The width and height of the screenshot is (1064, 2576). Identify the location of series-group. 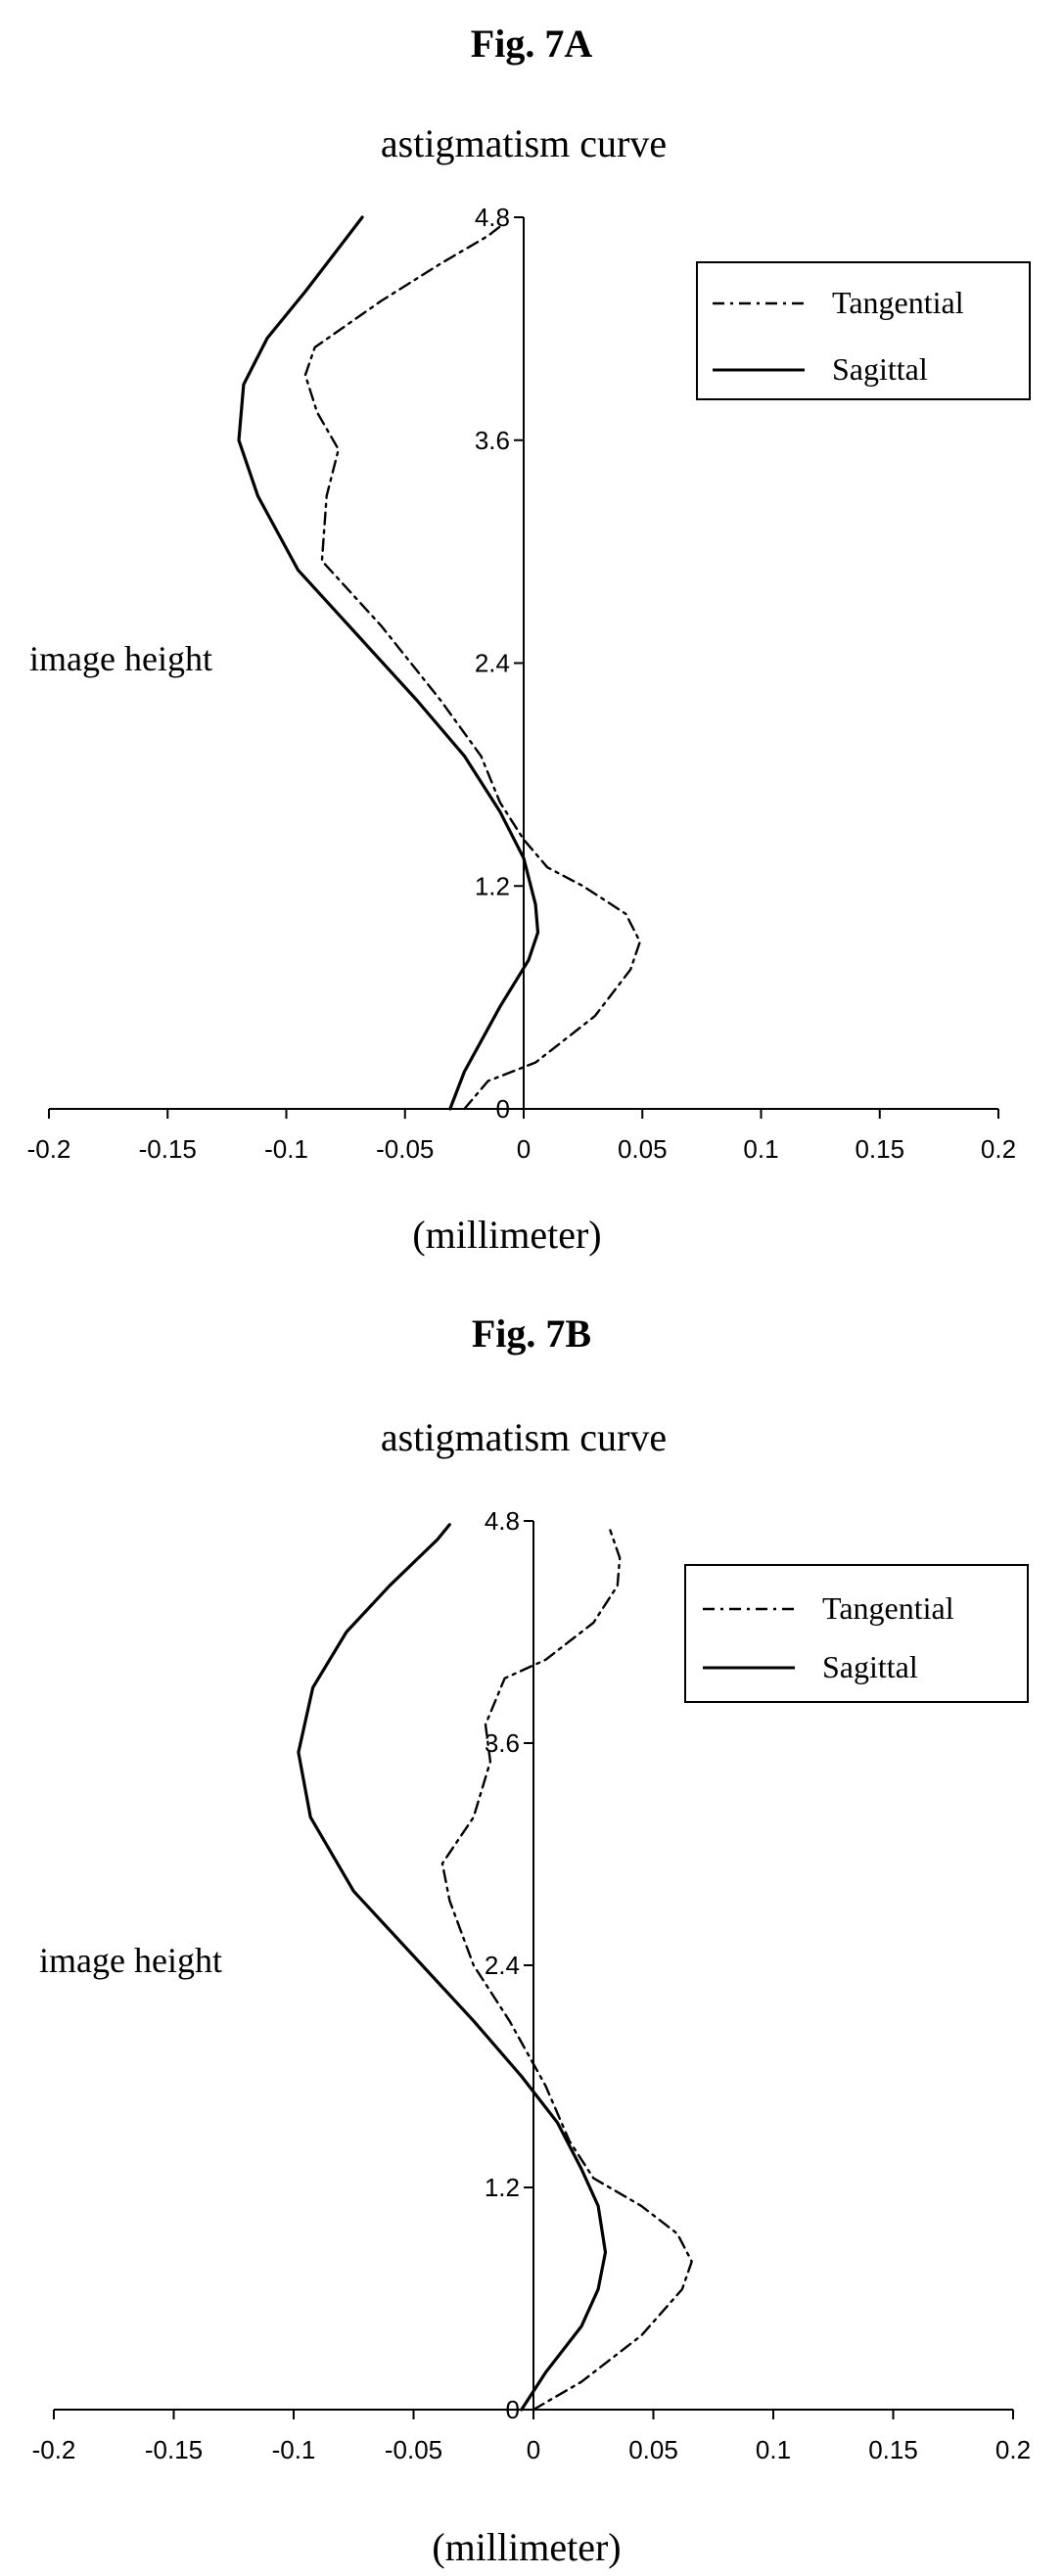
(440, 663).